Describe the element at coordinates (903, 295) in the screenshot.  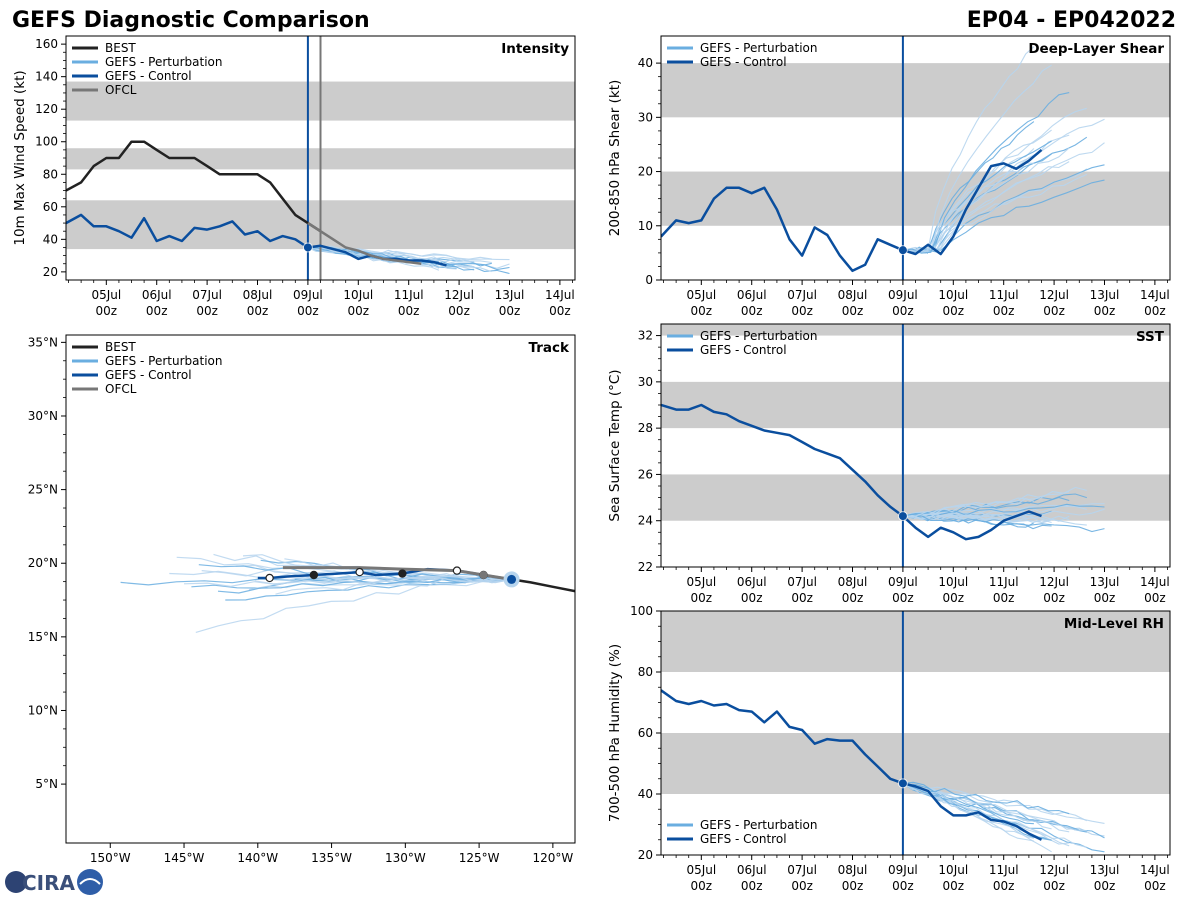
I see `shear-xtick-label-4: 09Jul` at that location.